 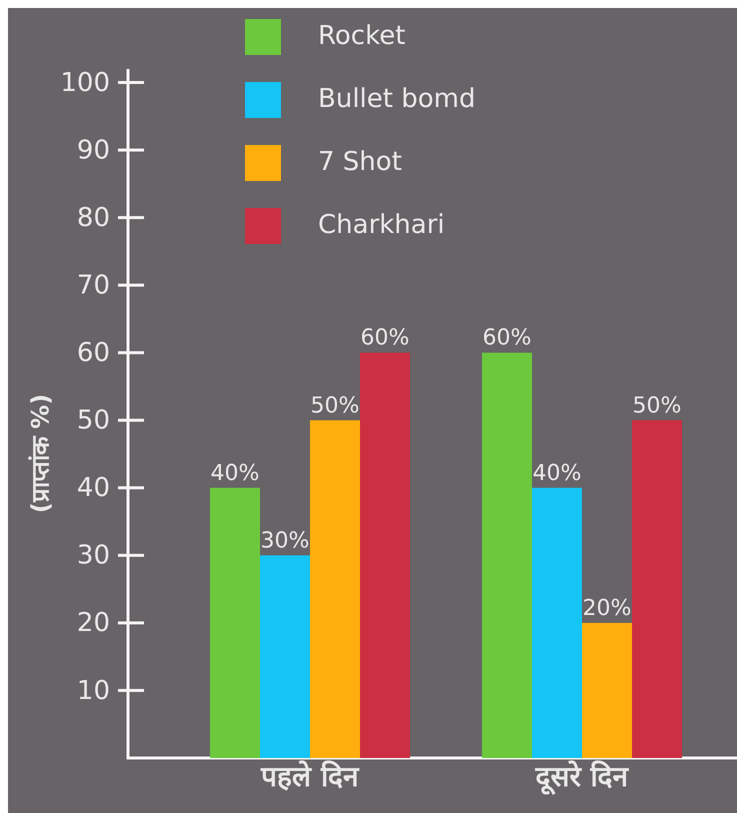 I want to click on legend-label: Bullet bomd, so click(x=397, y=99).